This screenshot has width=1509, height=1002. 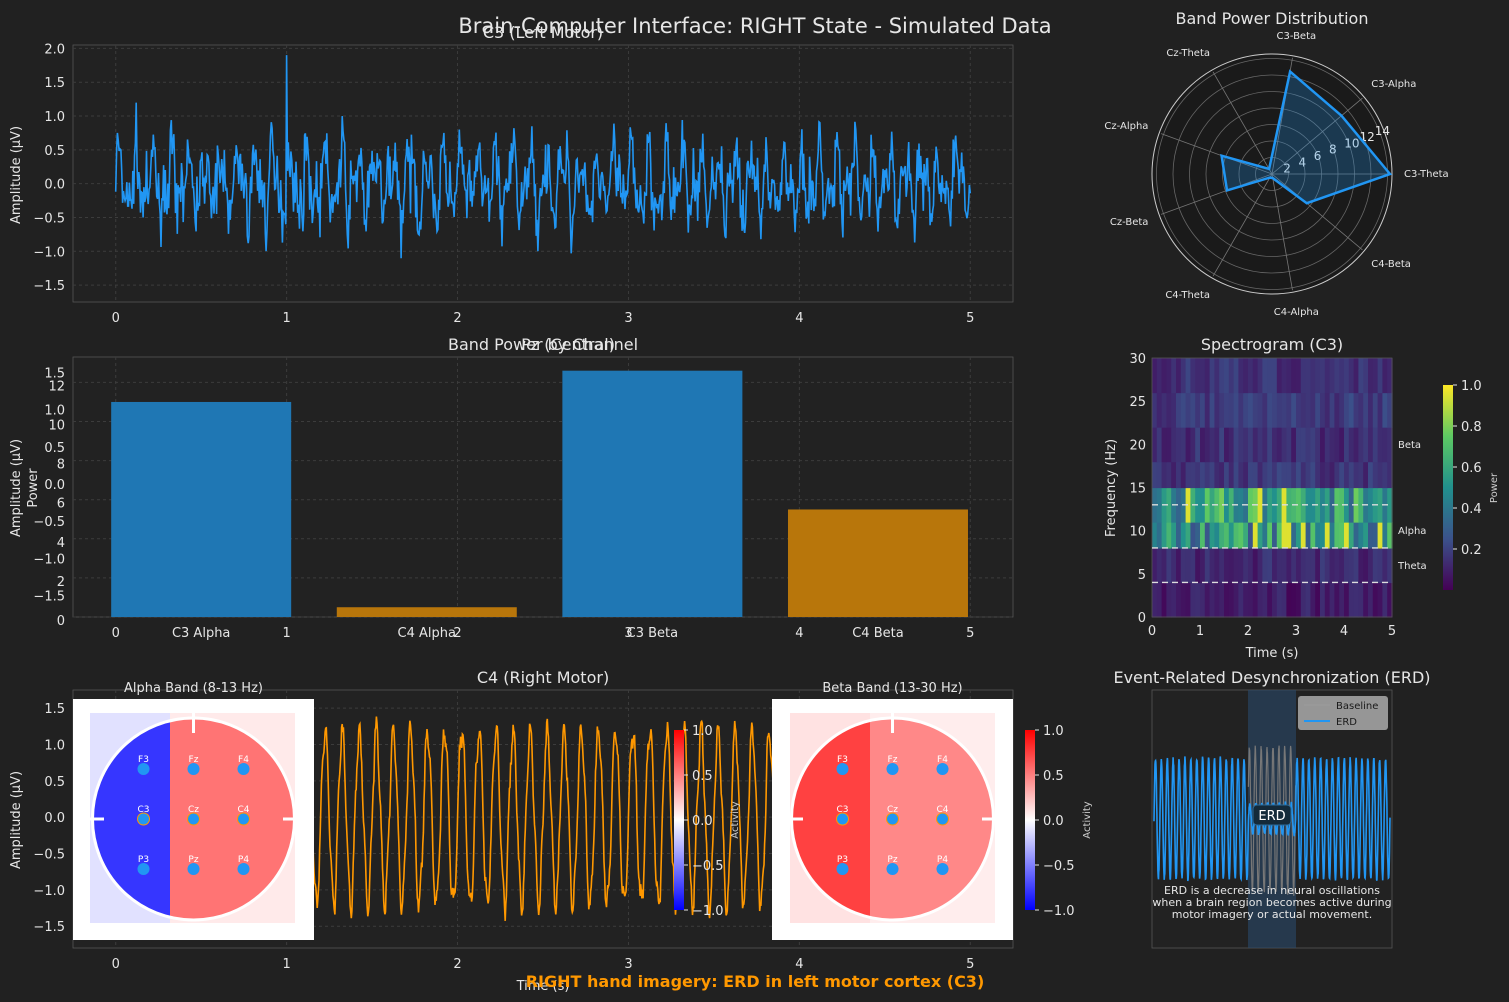 What do you see at coordinates (1467, 468) in the screenshot?
I see `spec-colorbar-ticks: 0.2 0.4 0.6 0.8 1.0` at bounding box center [1467, 468].